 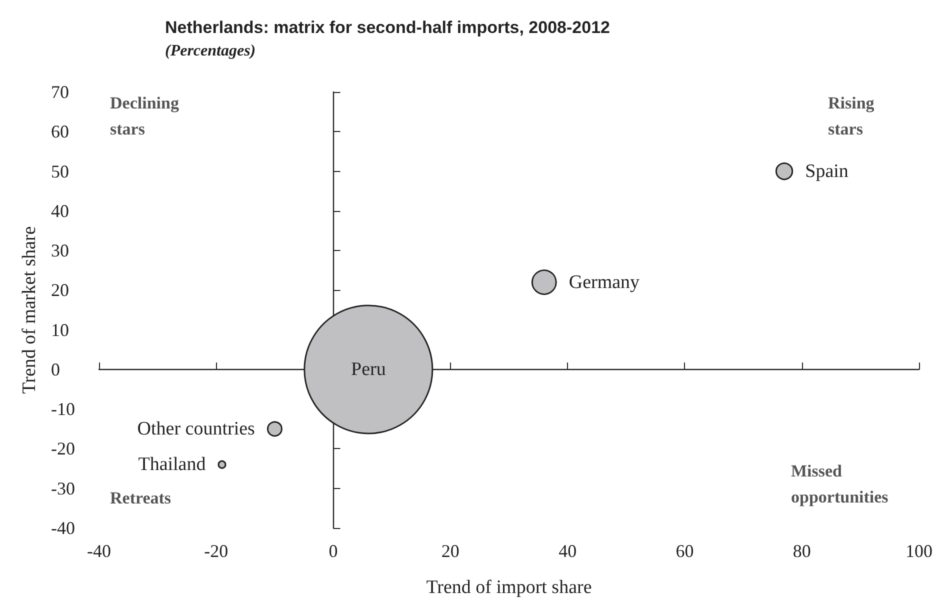 What do you see at coordinates (567, 551) in the screenshot?
I see `x-tick-label: 40` at bounding box center [567, 551].